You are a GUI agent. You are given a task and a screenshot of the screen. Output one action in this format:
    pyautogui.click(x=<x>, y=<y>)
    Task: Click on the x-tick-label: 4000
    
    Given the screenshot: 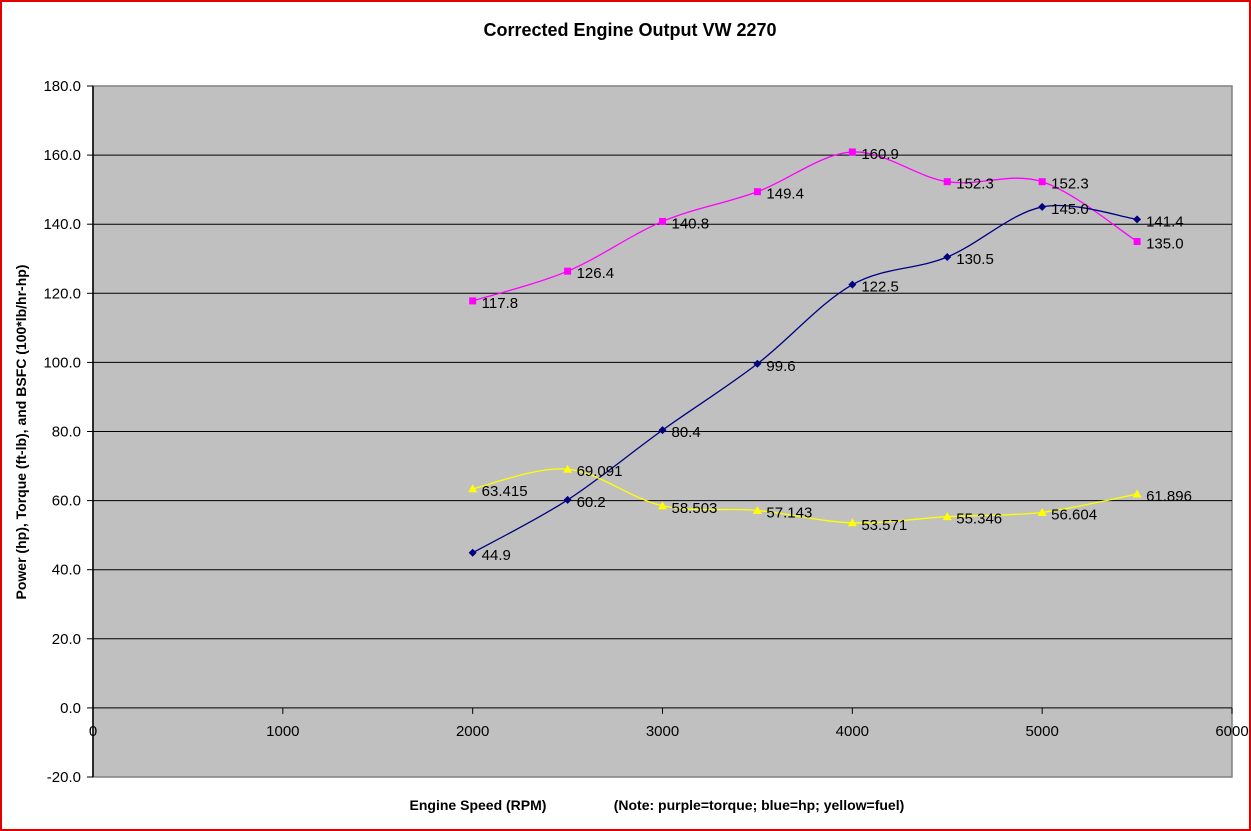 What is the action you would take?
    pyautogui.click(x=852, y=731)
    